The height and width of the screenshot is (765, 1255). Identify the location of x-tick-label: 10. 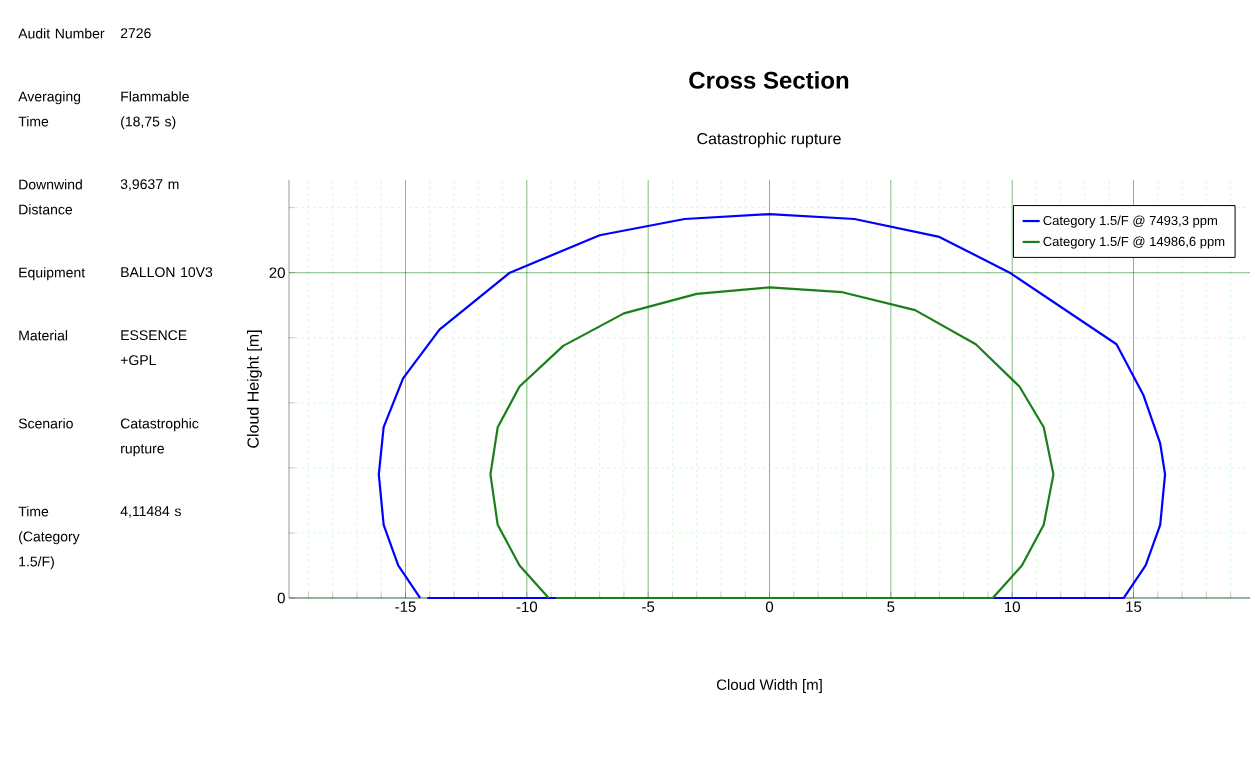
(1012, 607).